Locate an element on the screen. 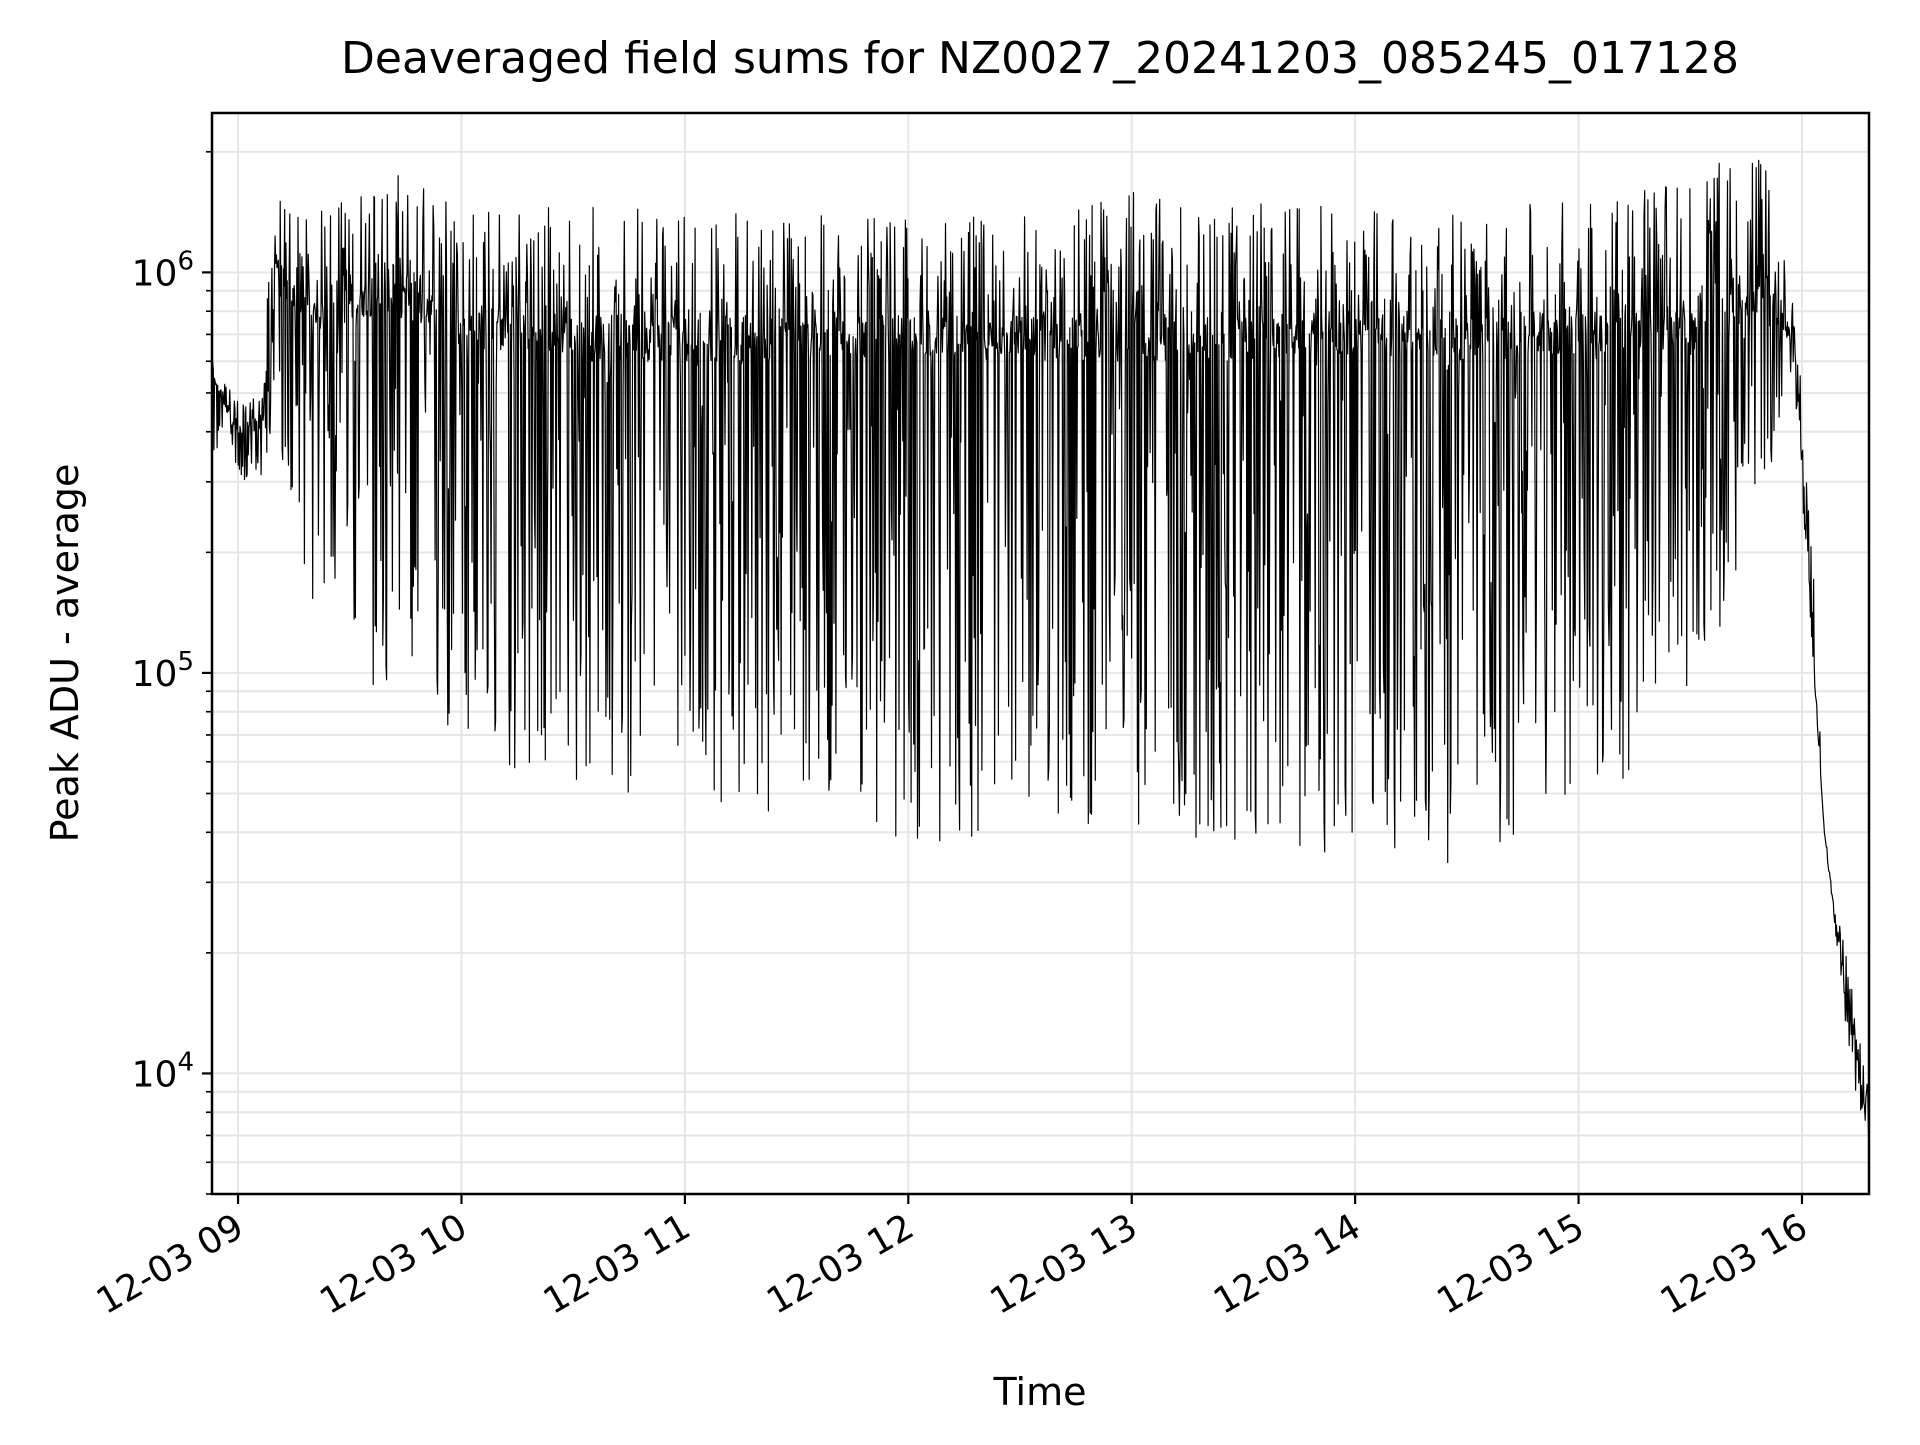 Image resolution: width=1920 pixels, height=1445 pixels. y-tick-label: 10⁴ is located at coordinates (163, 1071).